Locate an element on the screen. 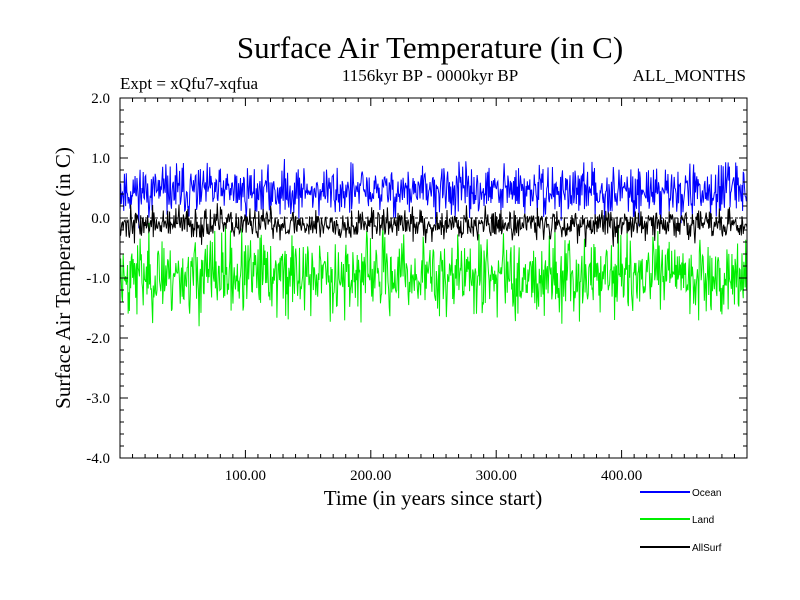 The width and height of the screenshot is (800, 600). legend-label-ocean: Ocean is located at coordinates (706, 493).